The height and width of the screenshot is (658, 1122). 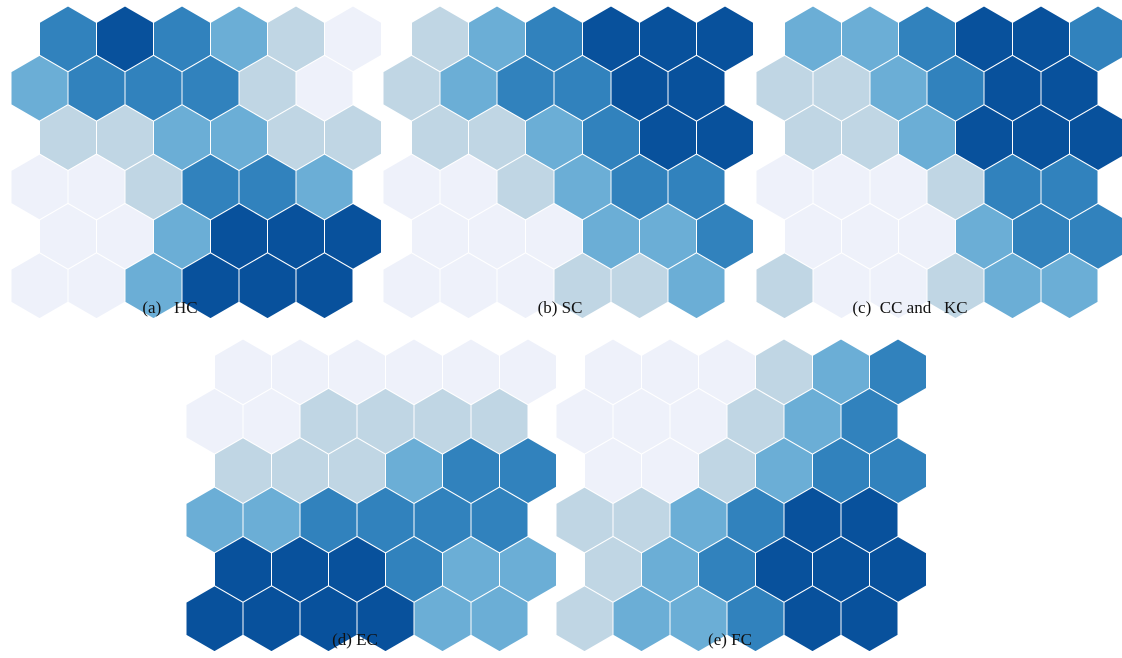 What do you see at coordinates (730, 639) in the screenshot?
I see `caption-fc: (e) FC` at bounding box center [730, 639].